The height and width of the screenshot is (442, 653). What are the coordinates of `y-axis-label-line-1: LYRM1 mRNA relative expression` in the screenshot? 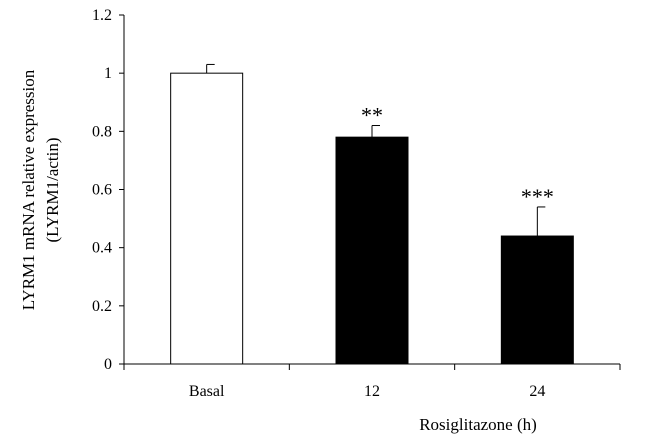 It's located at (28, 189).